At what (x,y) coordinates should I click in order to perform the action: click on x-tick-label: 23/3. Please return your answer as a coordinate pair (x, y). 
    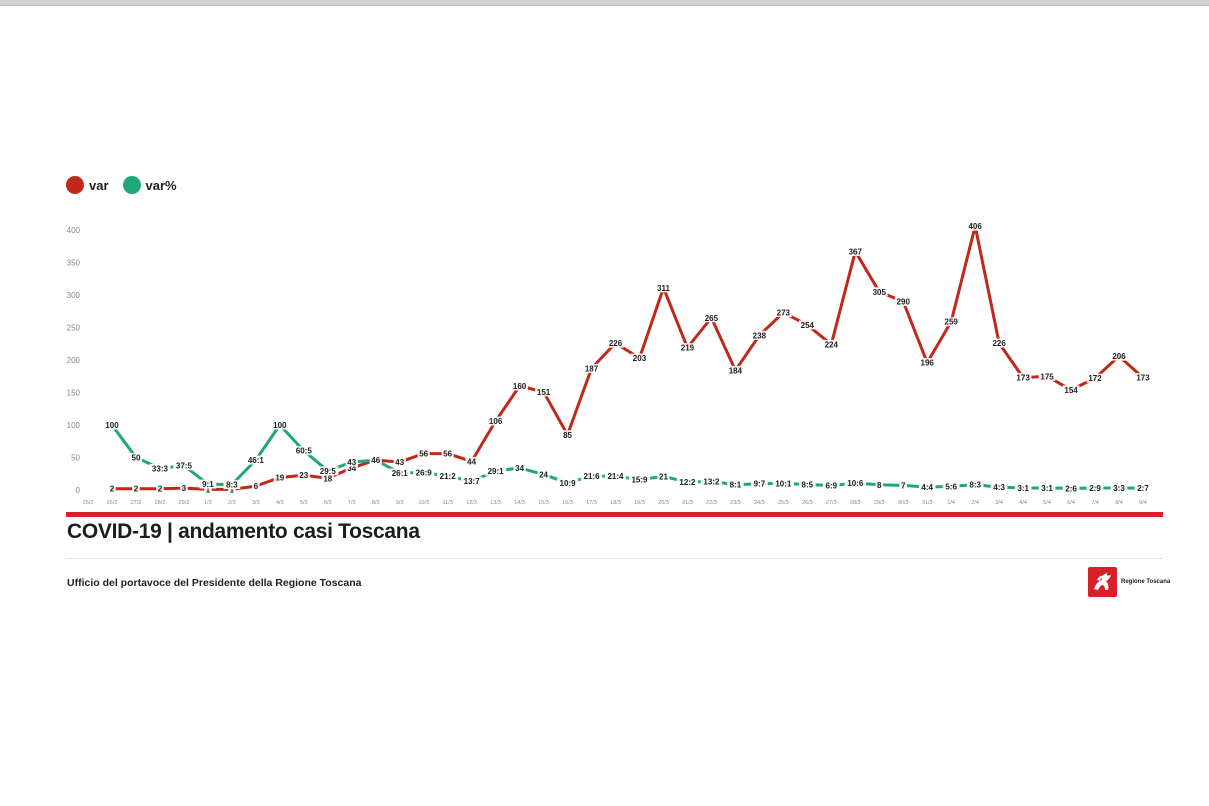
    Looking at the image, I should click on (735, 503).